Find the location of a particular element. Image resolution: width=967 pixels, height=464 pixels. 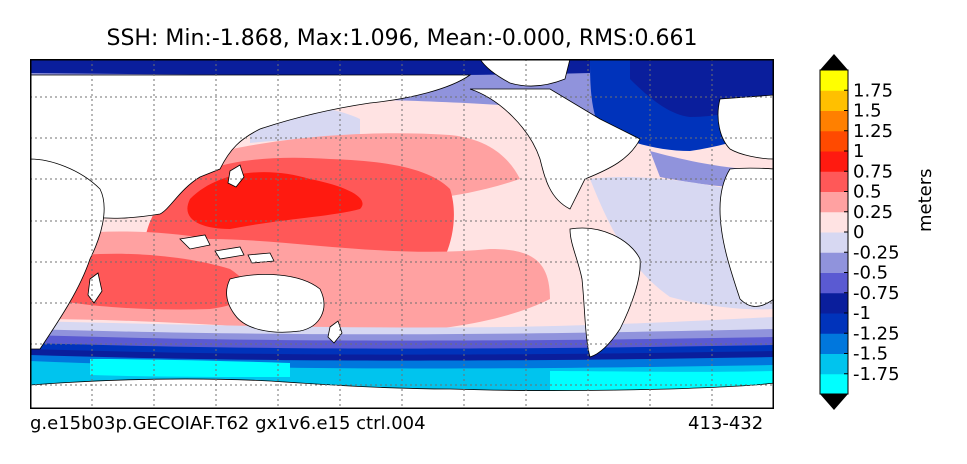

colorbar-tick-label: 1.5 is located at coordinates (867, 111).